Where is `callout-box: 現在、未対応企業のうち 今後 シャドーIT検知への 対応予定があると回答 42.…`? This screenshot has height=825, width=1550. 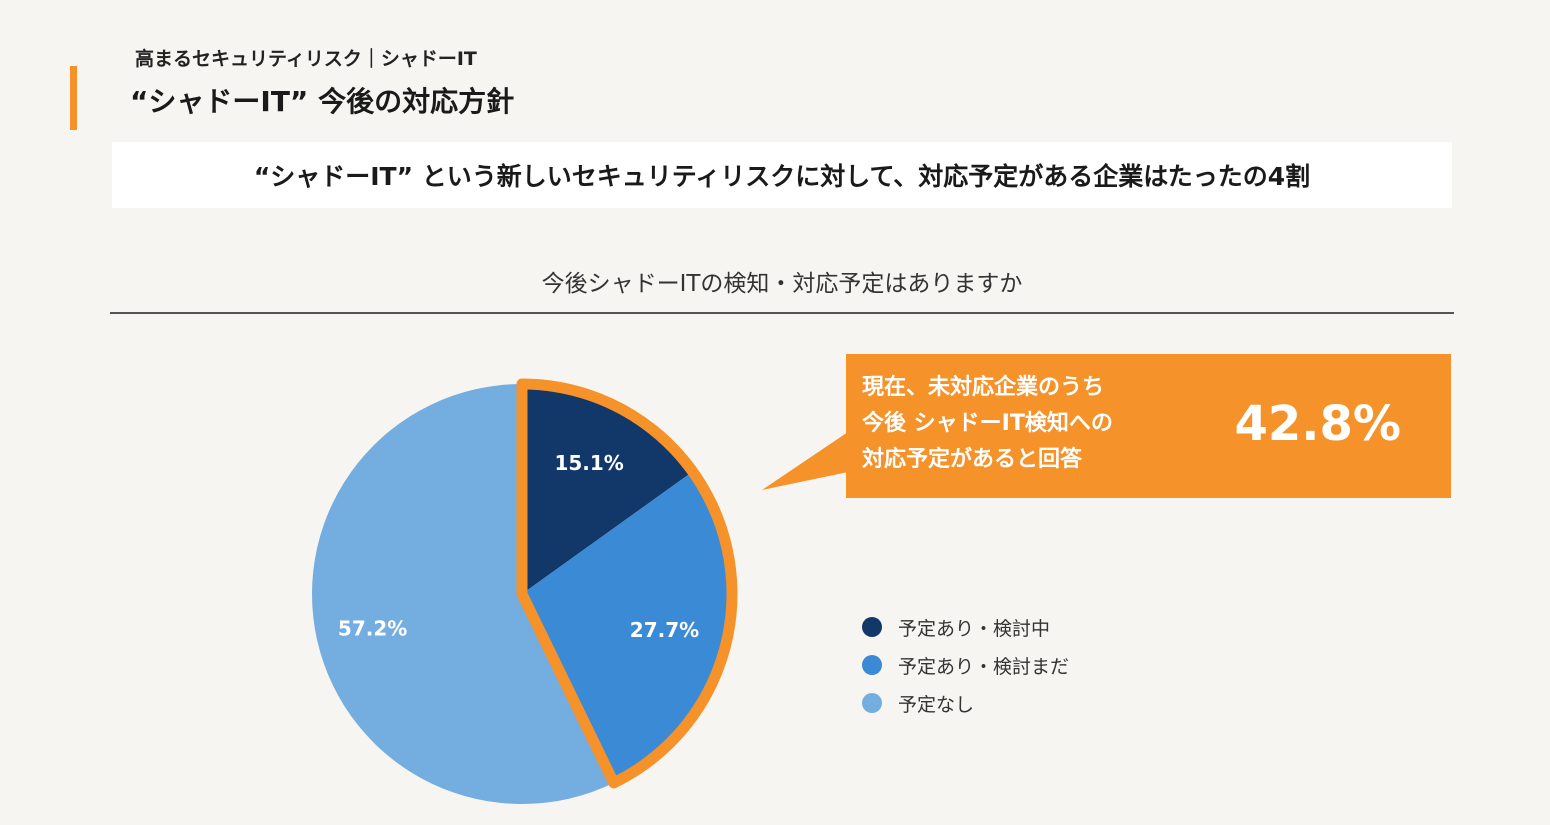
callout-box: 現在、未対応企業のうち 今後 シャドーIT検知への 対応予定があると回答 42.… is located at coordinates (1148, 426).